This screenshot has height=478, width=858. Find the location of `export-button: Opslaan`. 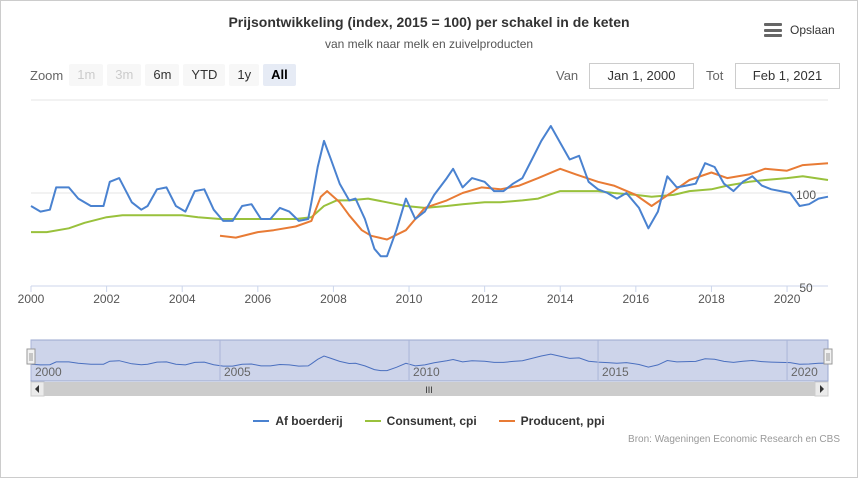

export-button: Opslaan is located at coordinates (799, 30).